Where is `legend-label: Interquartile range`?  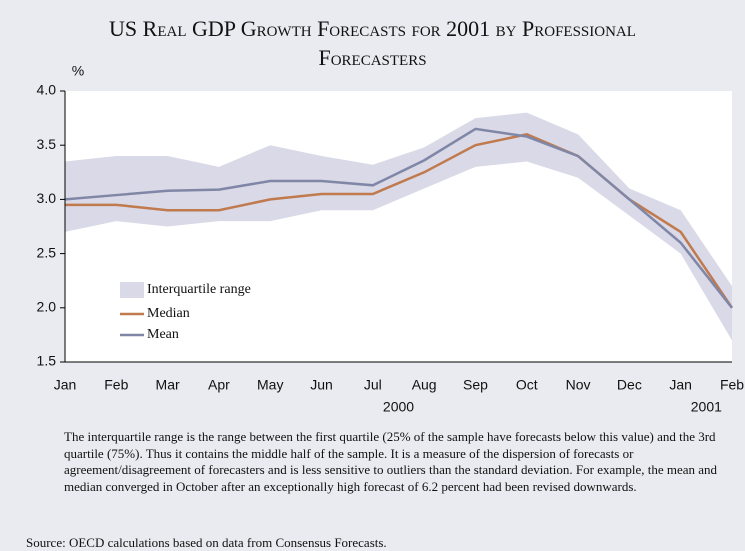
legend-label: Interquartile range is located at coordinates (199, 289).